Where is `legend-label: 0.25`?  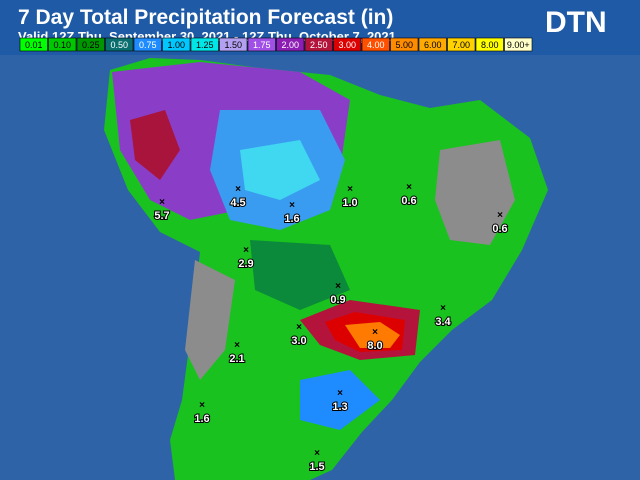
legend-label: 0.25 is located at coordinates (91, 45).